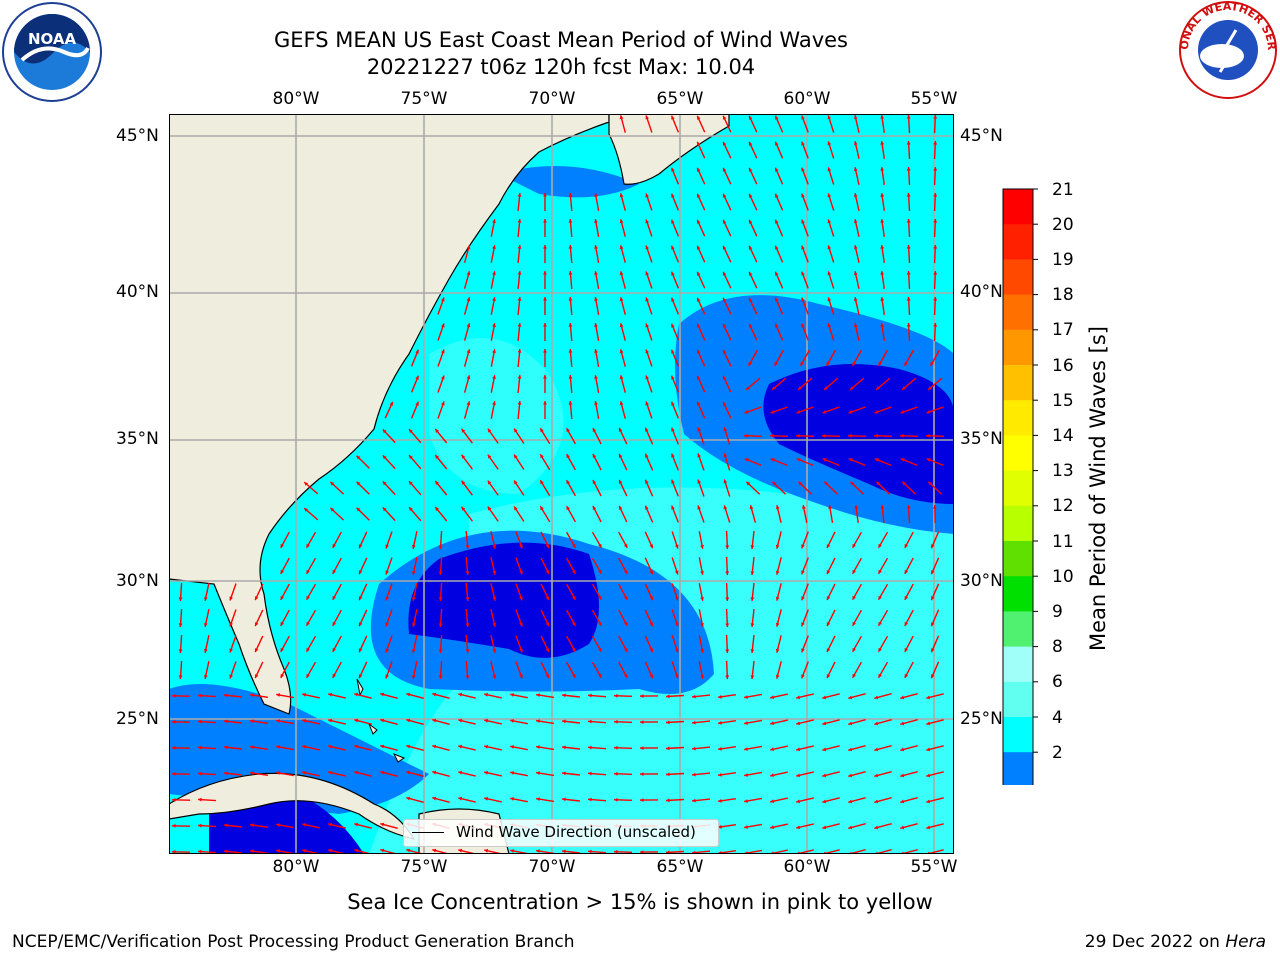 This screenshot has height=960, width=1280. Describe the element at coordinates (934, 99) in the screenshot. I see `lon-label-top: 55°W` at that location.